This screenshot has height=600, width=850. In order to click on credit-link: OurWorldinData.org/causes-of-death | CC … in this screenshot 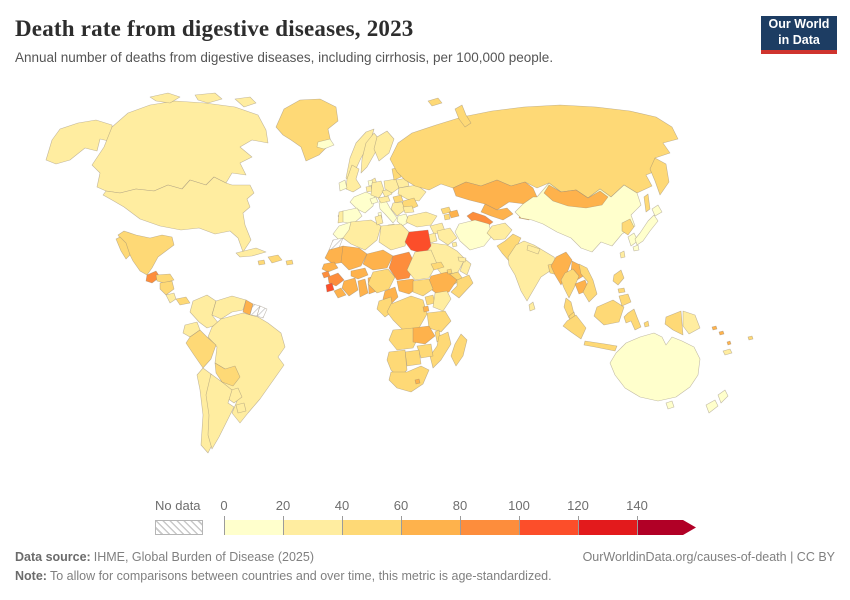, I will do `click(708, 557)`.